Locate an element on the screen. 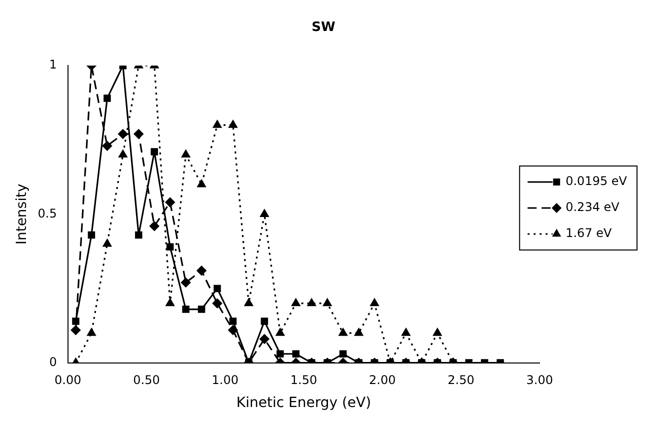  y-axis-title: Intensity is located at coordinates (22, 214).